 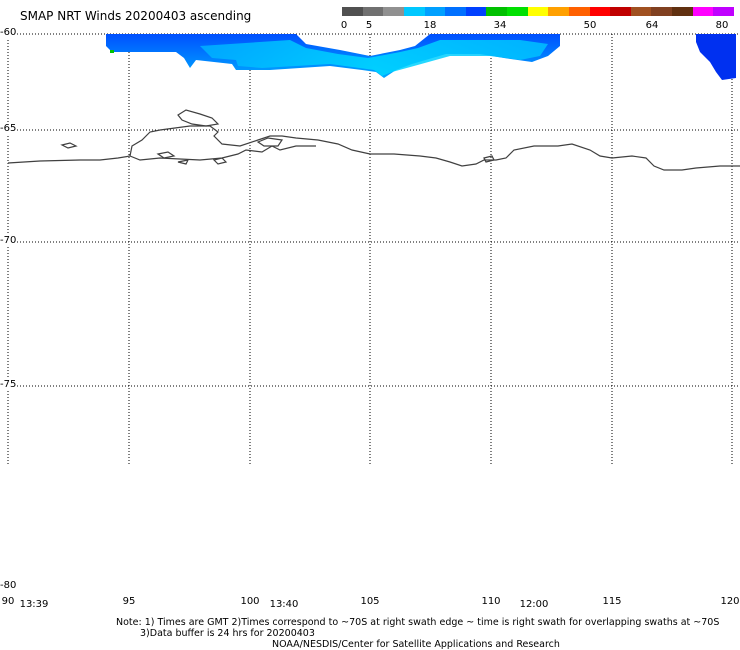 What do you see at coordinates (136, 16) in the screenshot?
I see `map-title: SMAP NRT Winds 20200403 ascending` at bounding box center [136, 16].